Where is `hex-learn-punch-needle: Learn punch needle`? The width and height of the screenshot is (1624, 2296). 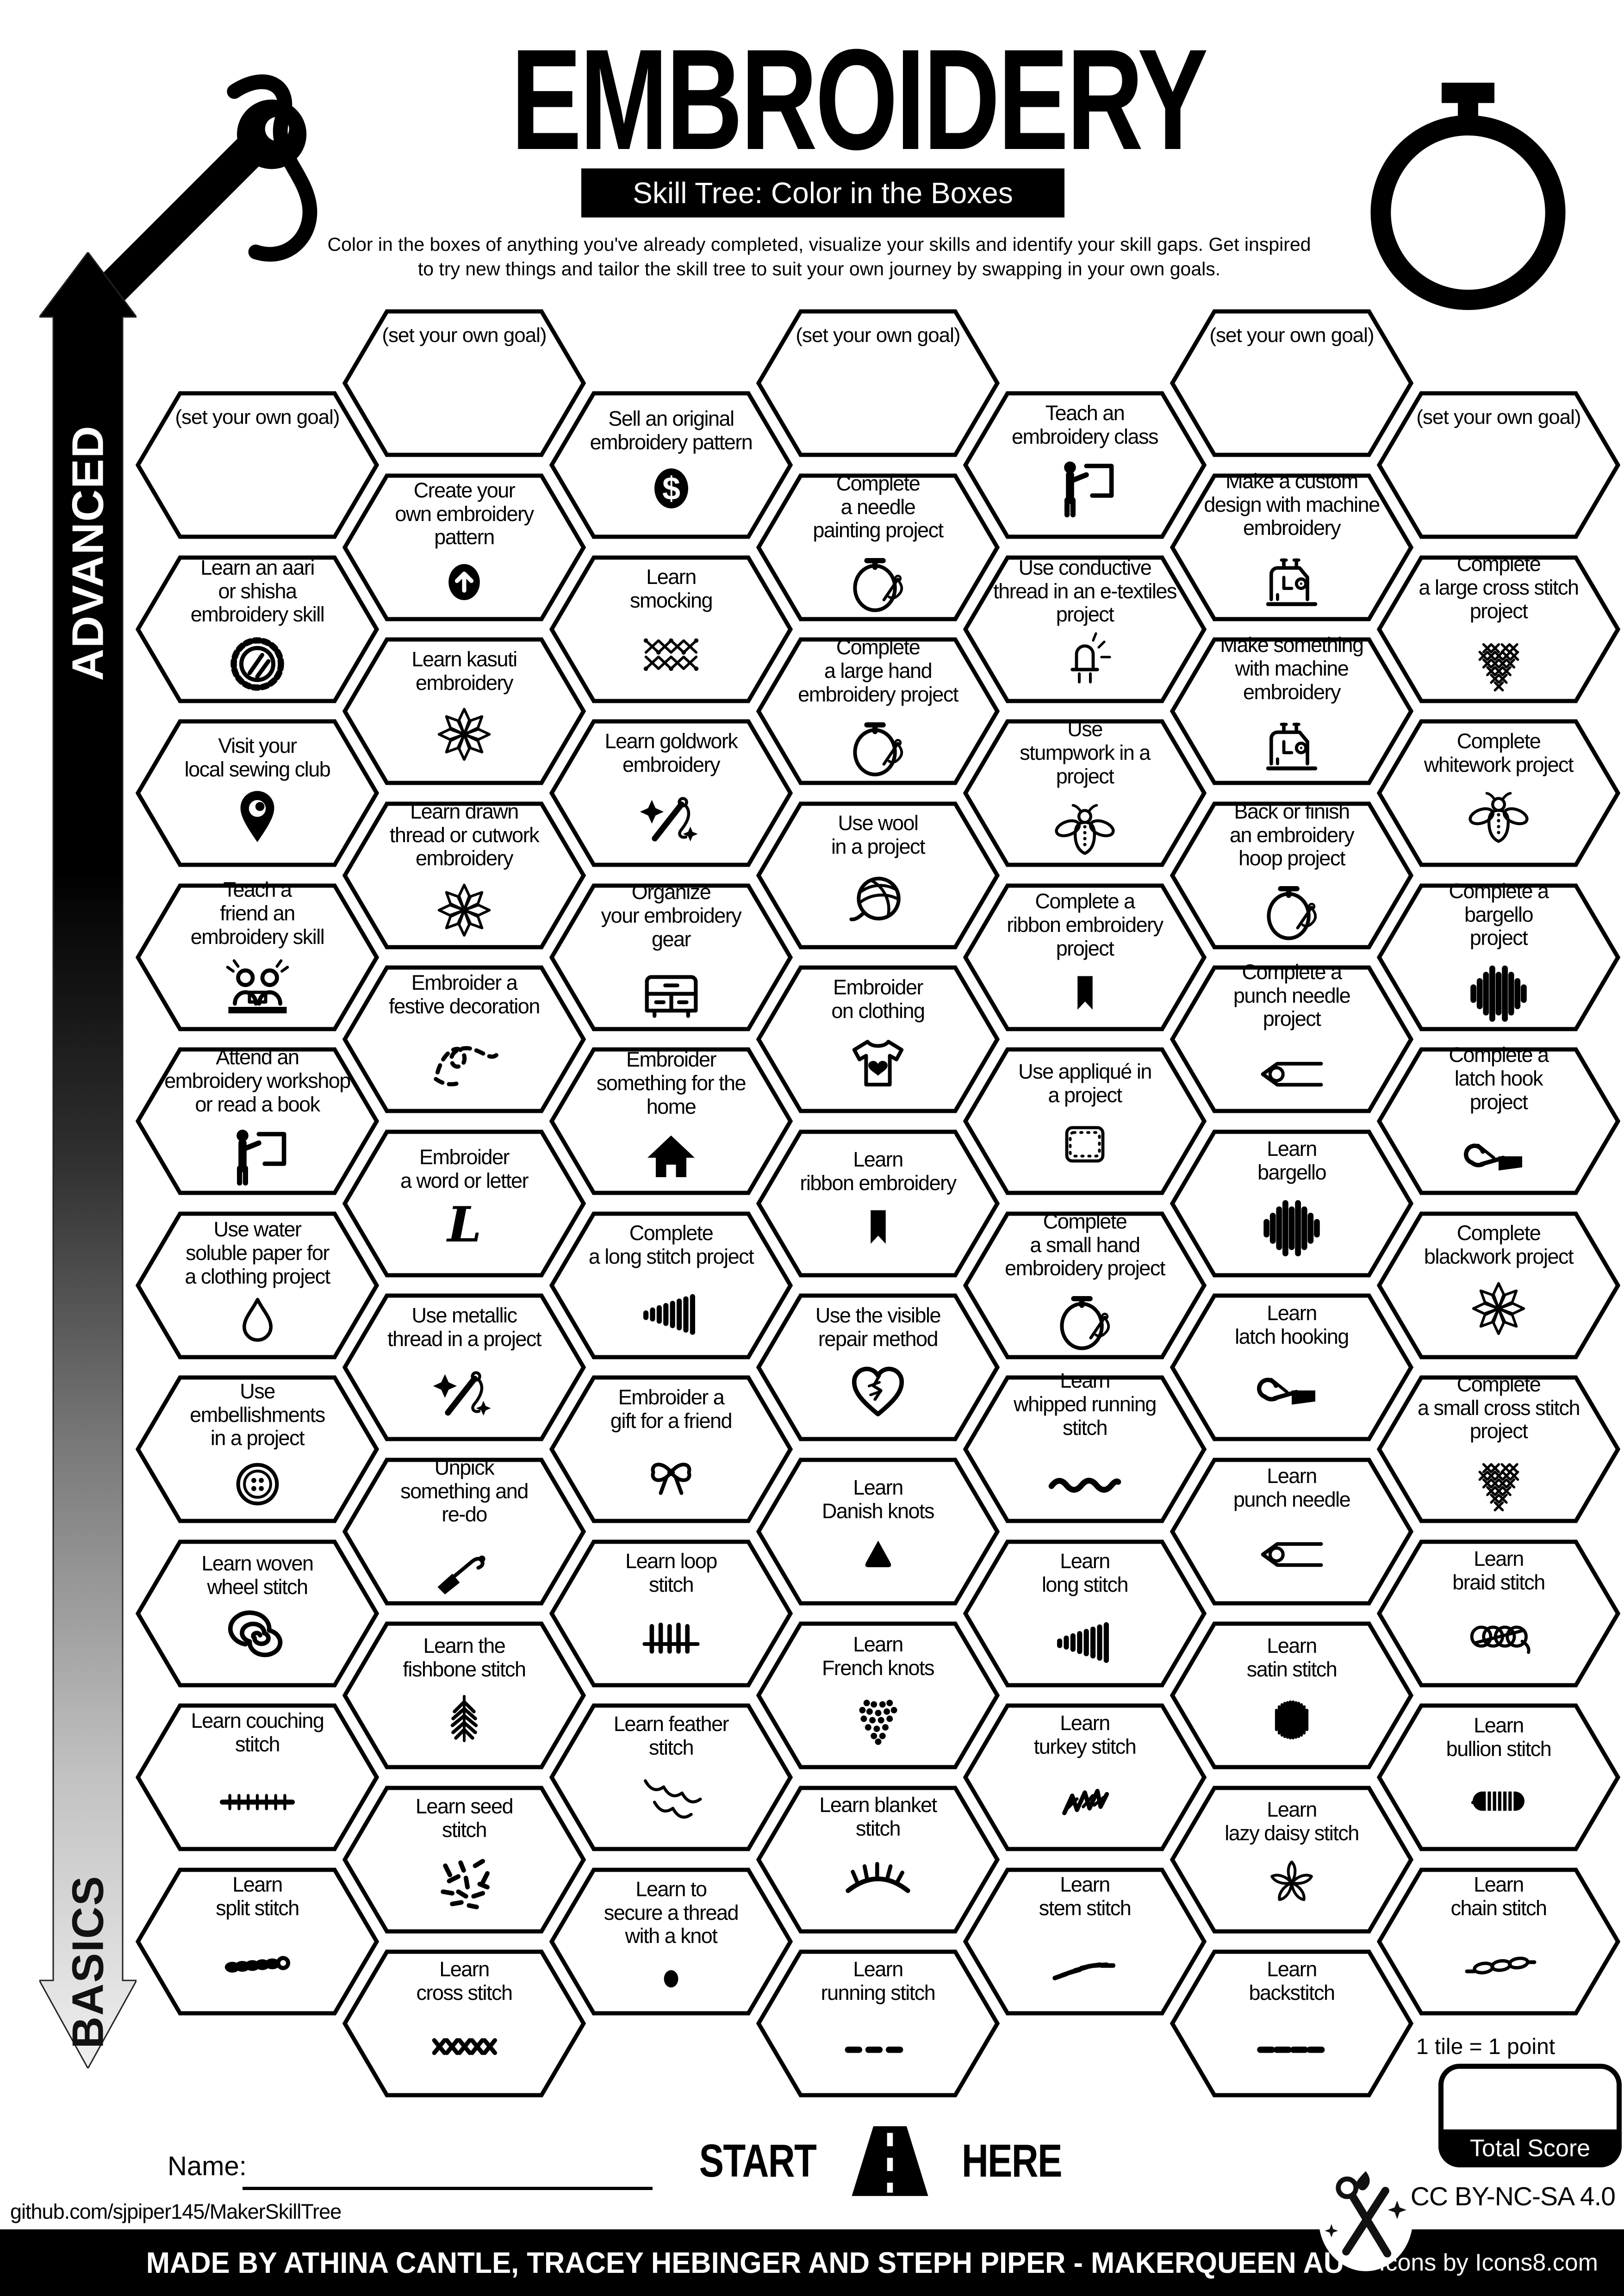
hex-learn-punch-needle: Learn punch needle is located at coordinates (1291, 1532).